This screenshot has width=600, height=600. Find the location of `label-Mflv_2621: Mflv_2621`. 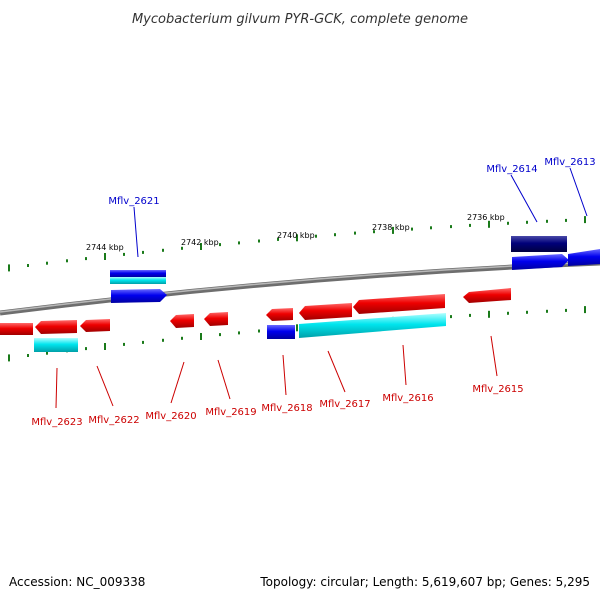

label-Mflv_2621: Mflv_2621 is located at coordinates (133, 201).